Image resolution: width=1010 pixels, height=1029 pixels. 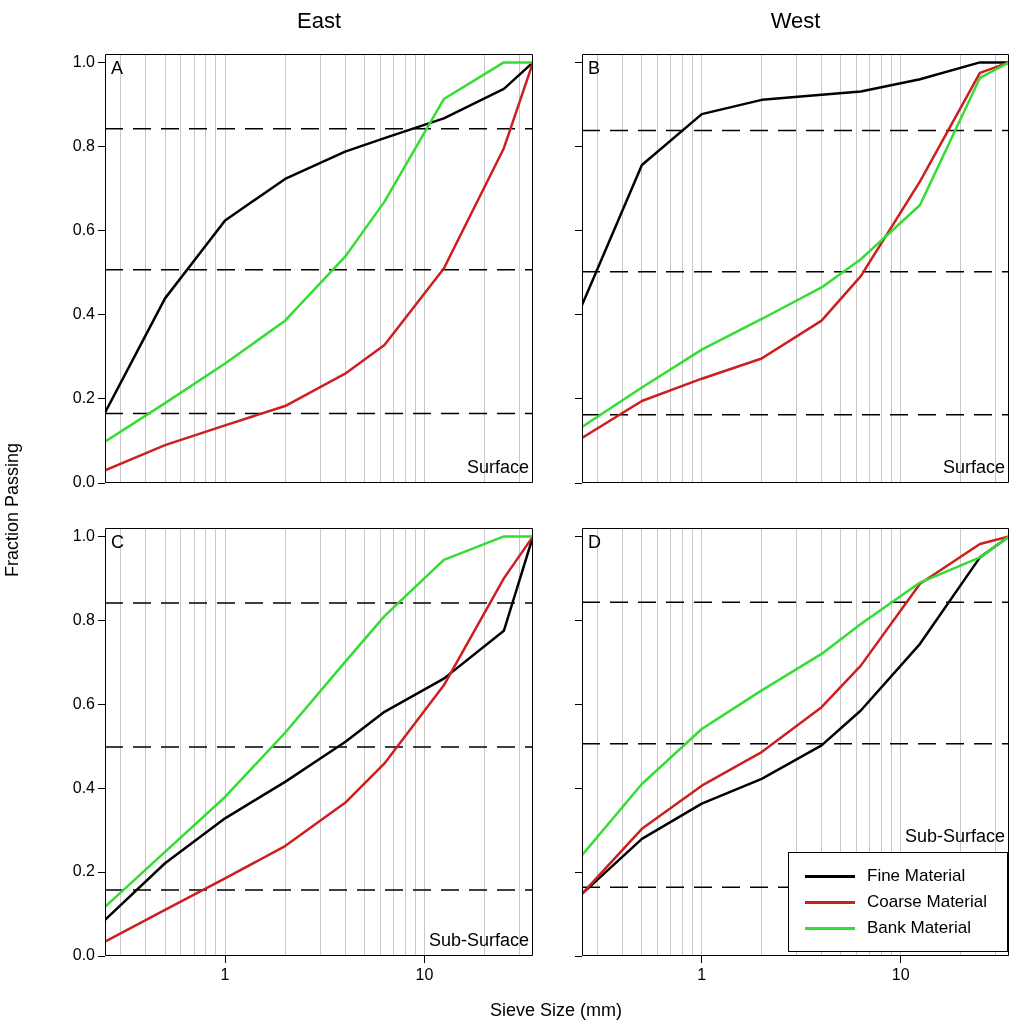 What do you see at coordinates (594, 67) in the screenshot?
I see `annotation: B` at bounding box center [594, 67].